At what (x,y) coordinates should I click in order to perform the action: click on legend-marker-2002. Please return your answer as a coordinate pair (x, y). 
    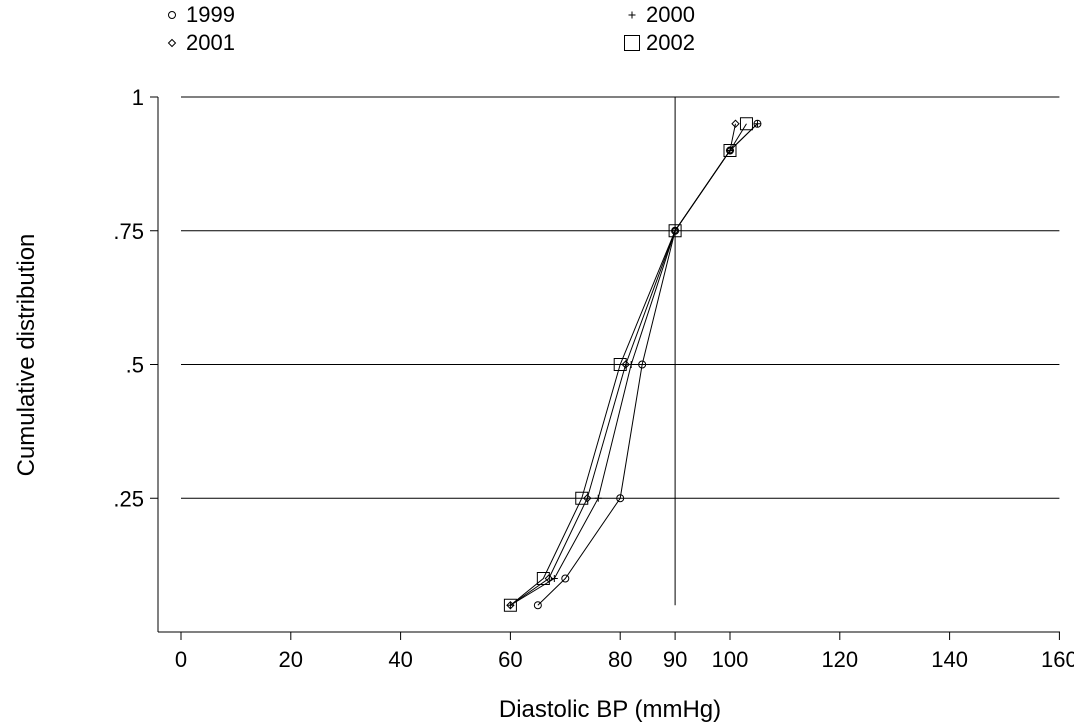
    Looking at the image, I should click on (632, 43).